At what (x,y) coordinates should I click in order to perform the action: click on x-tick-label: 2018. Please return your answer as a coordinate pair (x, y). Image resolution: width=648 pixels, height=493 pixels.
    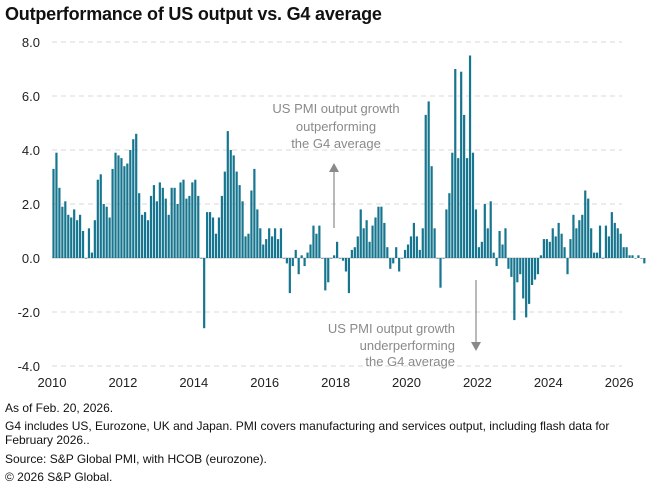
    Looking at the image, I should click on (335, 382).